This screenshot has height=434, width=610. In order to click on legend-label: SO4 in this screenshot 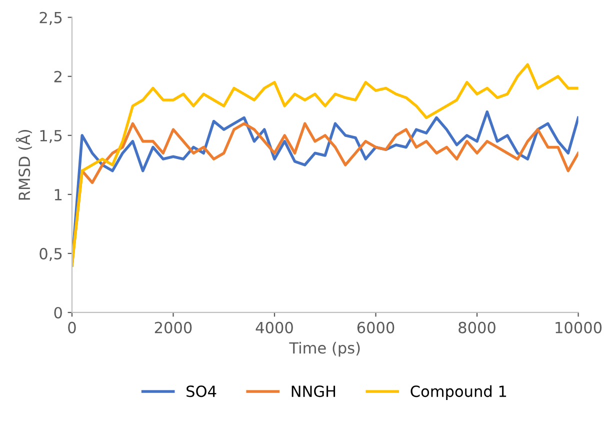, I will do `click(201, 392)`.